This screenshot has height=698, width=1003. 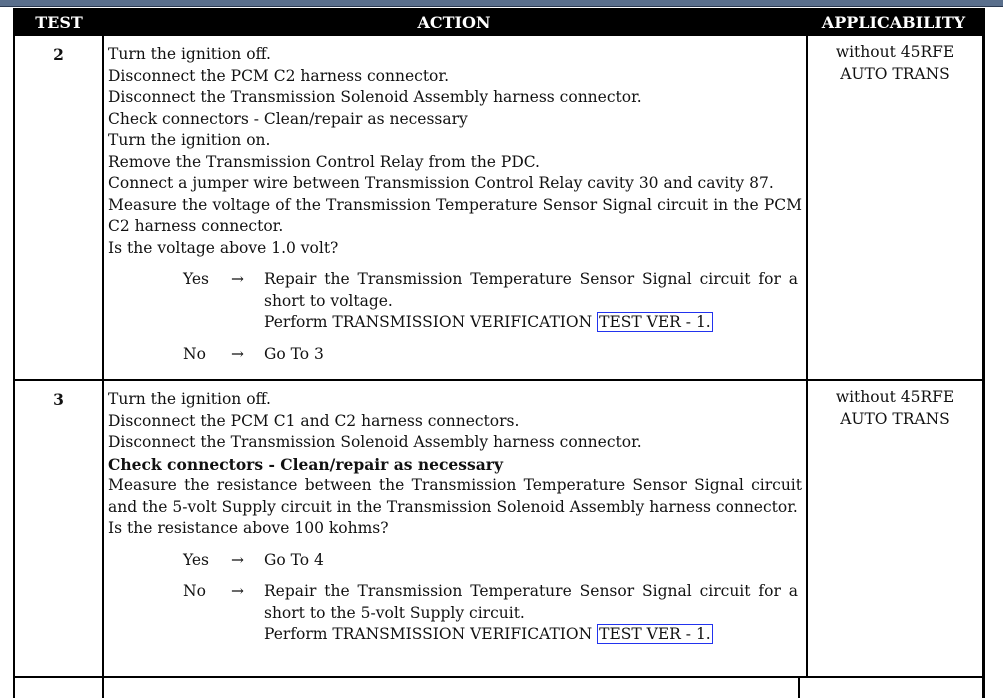 What do you see at coordinates (279, 75) in the screenshot?
I see `step: Disconnect the PCM C2 harness connector.` at bounding box center [279, 75].